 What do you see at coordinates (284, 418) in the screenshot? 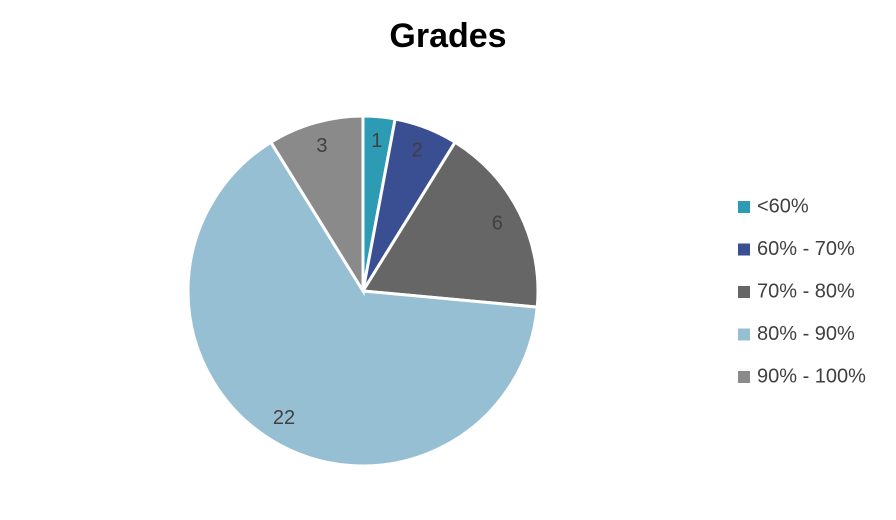
I see `data-label: 22` at bounding box center [284, 418].